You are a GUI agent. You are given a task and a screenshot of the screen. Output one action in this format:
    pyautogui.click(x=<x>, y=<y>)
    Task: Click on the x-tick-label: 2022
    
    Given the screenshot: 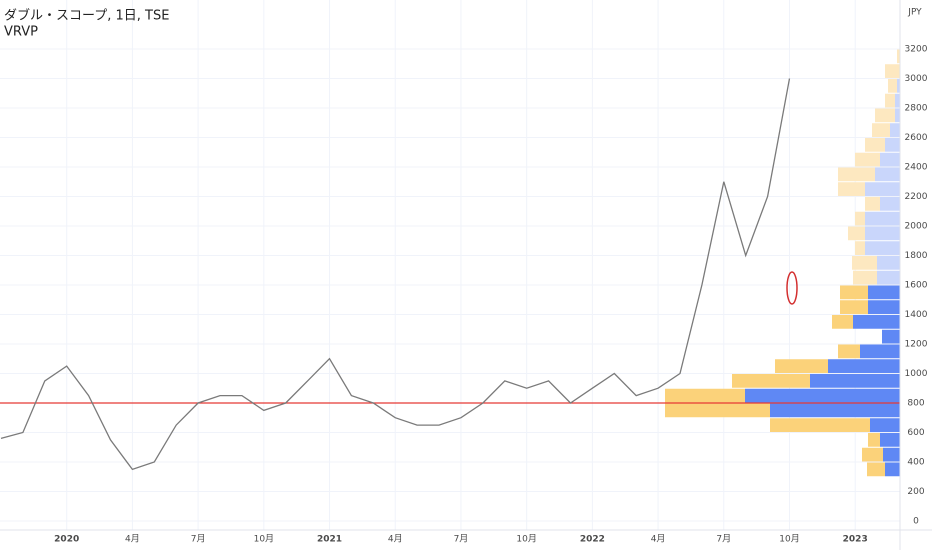 What is the action you would take?
    pyautogui.click(x=592, y=540)
    